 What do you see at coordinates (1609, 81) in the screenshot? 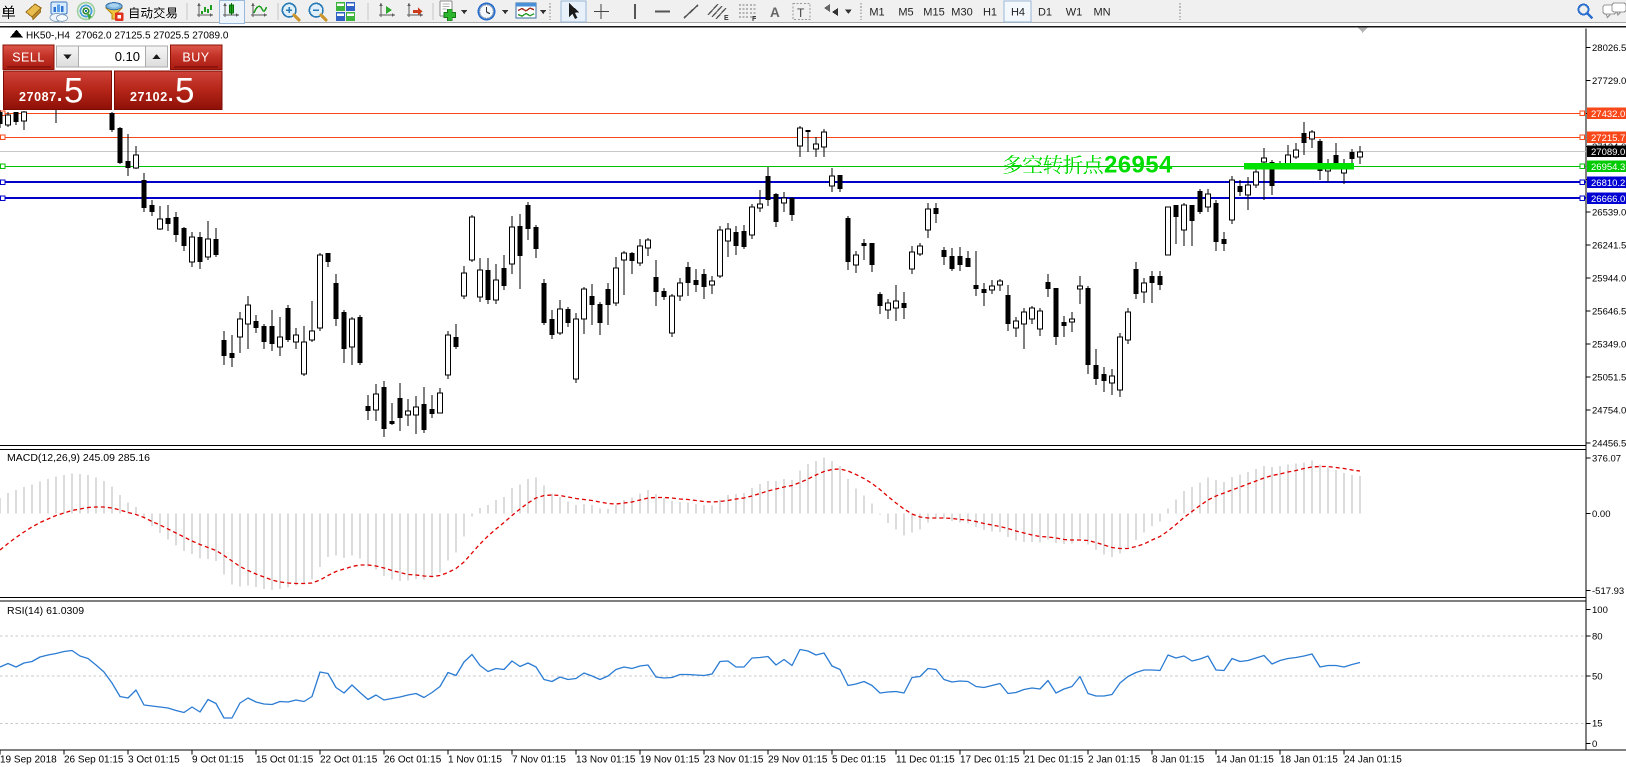
I see `svg-text: 27729.0` at bounding box center [1609, 81].